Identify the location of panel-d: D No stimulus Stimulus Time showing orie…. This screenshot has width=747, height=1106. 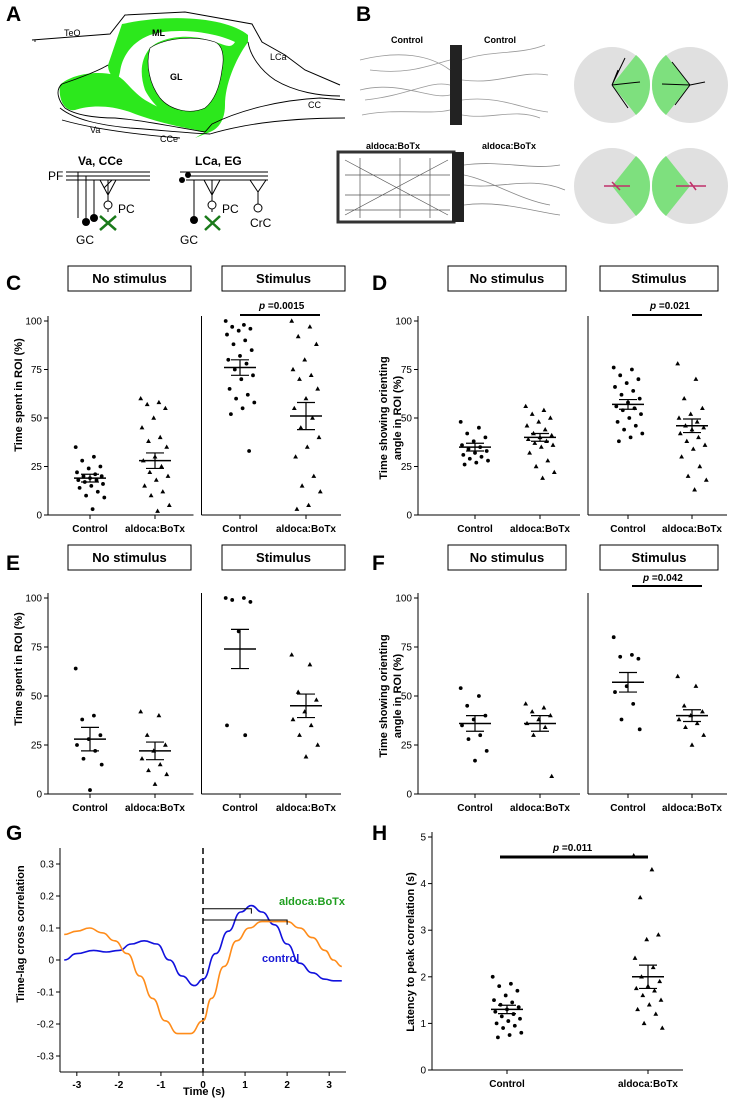
(549, 400).